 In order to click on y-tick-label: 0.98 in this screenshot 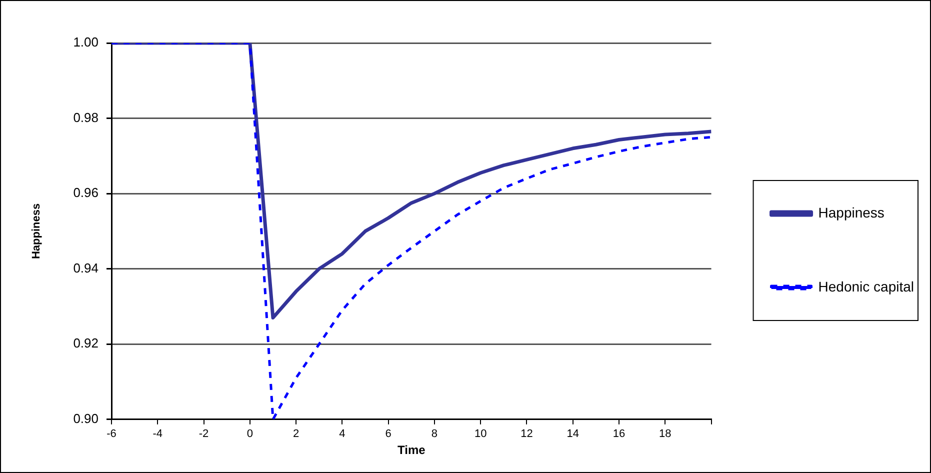, I will do `click(85, 117)`.